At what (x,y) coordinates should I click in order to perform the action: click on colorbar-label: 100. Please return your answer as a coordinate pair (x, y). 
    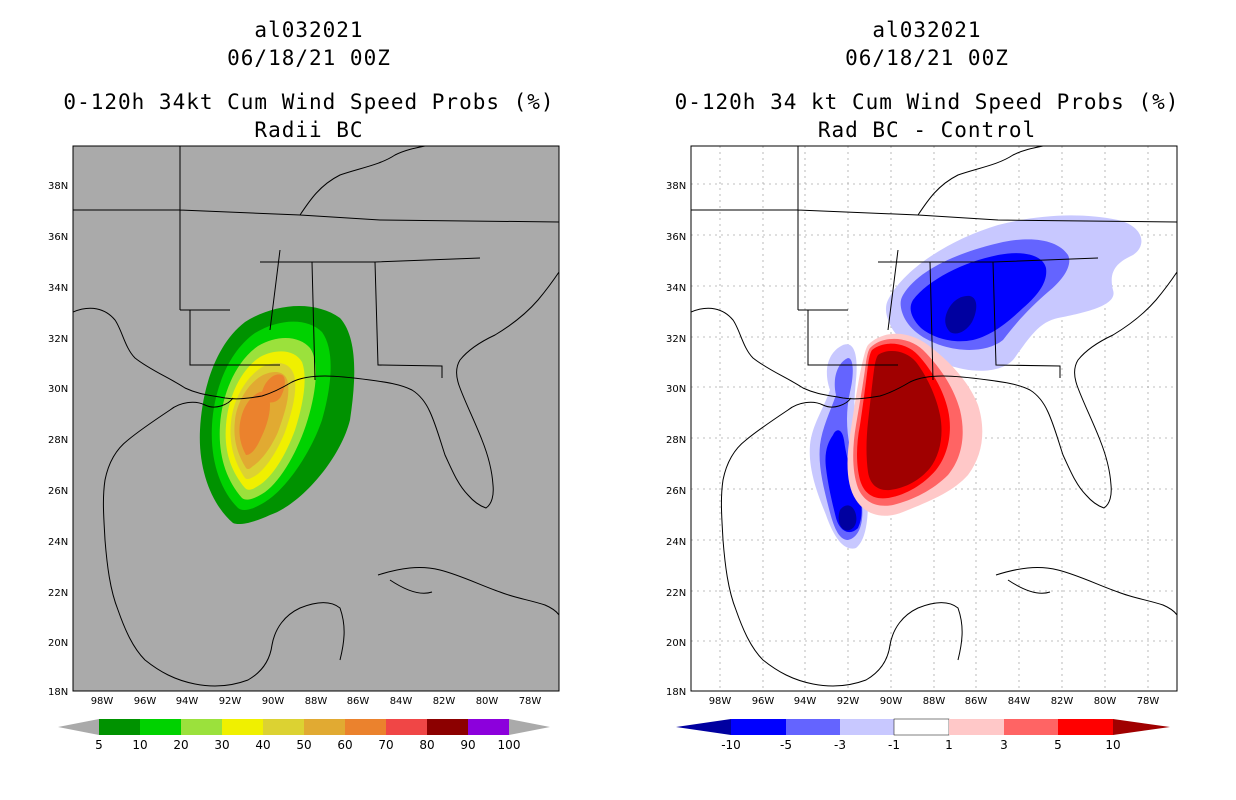
    Looking at the image, I should click on (509, 745).